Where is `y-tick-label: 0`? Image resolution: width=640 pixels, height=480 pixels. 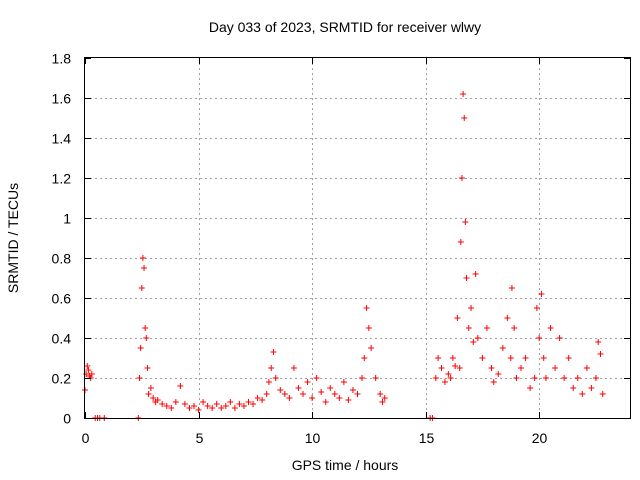 y-tick-label: 0 is located at coordinates (67, 419).